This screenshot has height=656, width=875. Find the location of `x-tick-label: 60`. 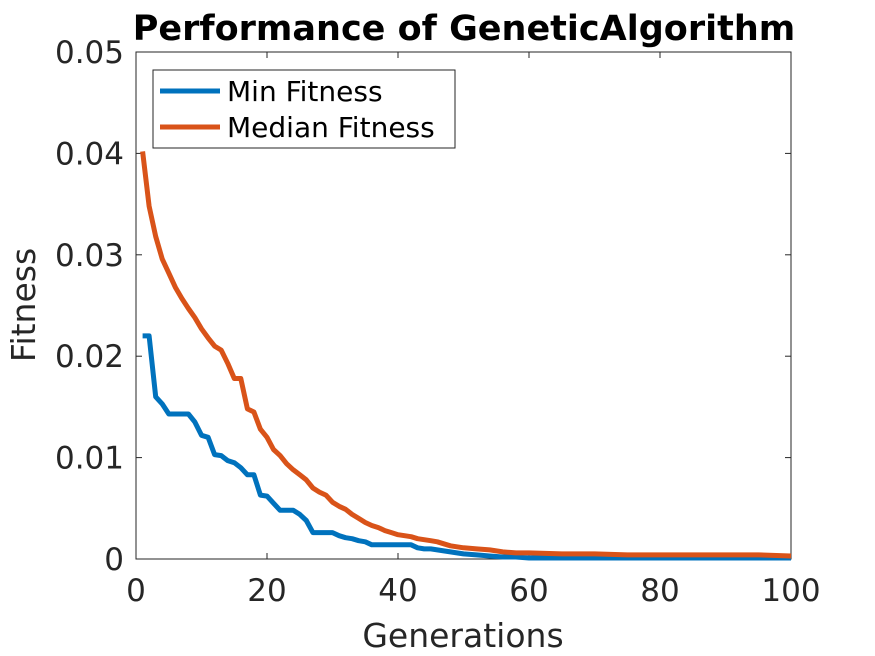

x-tick-label: 60 is located at coordinates (528, 591).